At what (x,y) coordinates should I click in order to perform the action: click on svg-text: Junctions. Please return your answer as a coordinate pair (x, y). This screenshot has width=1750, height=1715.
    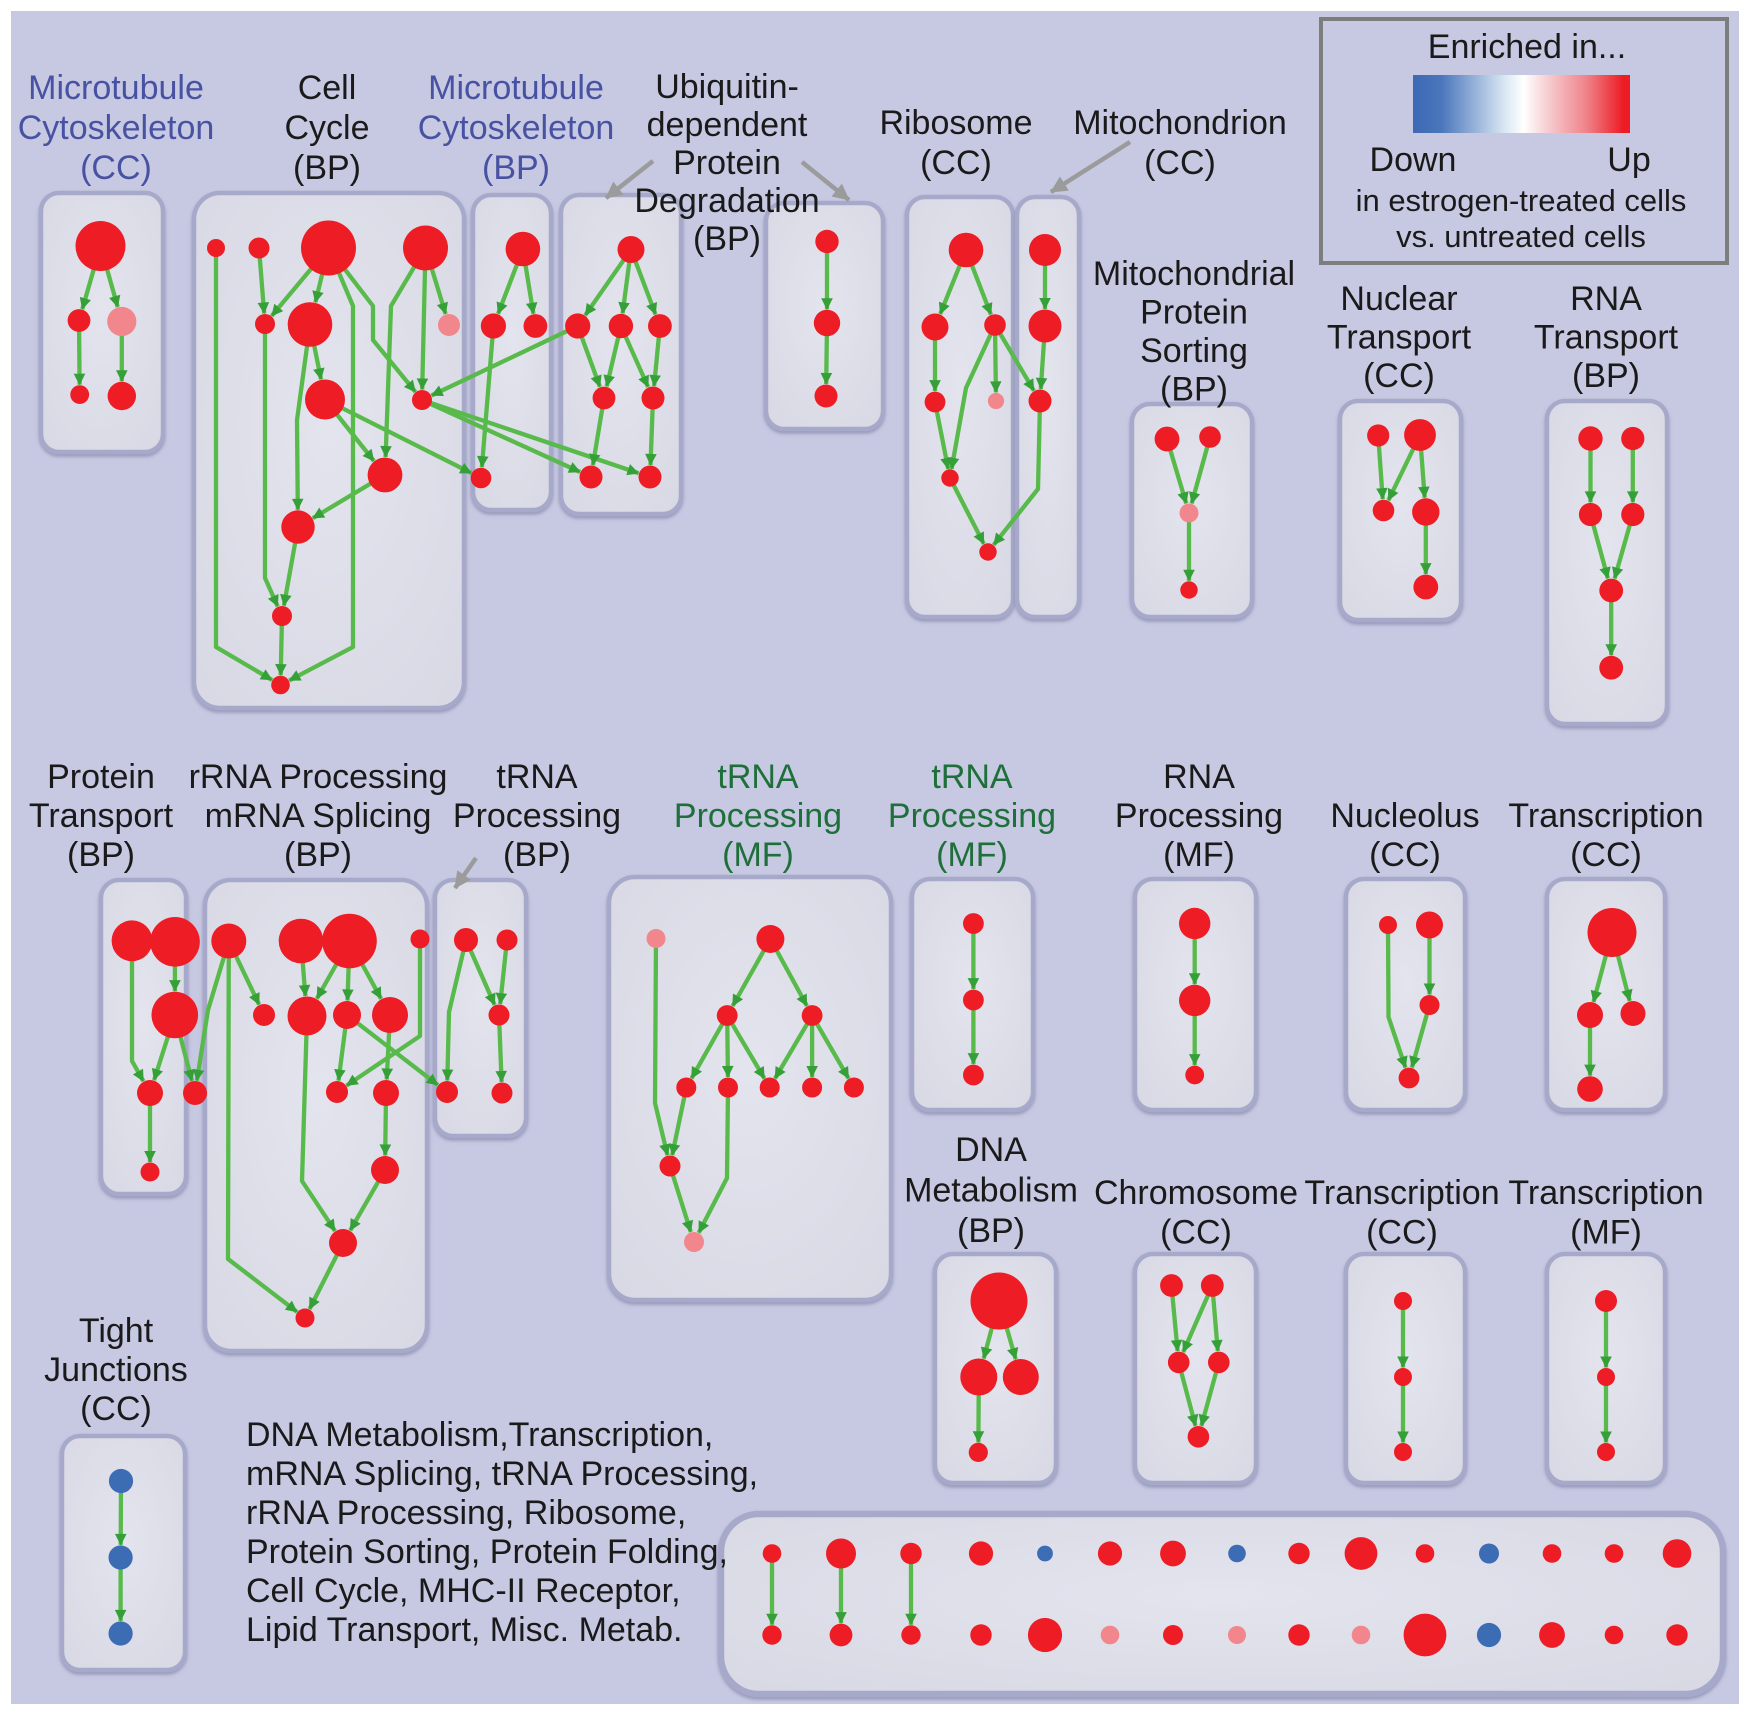
    Looking at the image, I should click on (116, 1370).